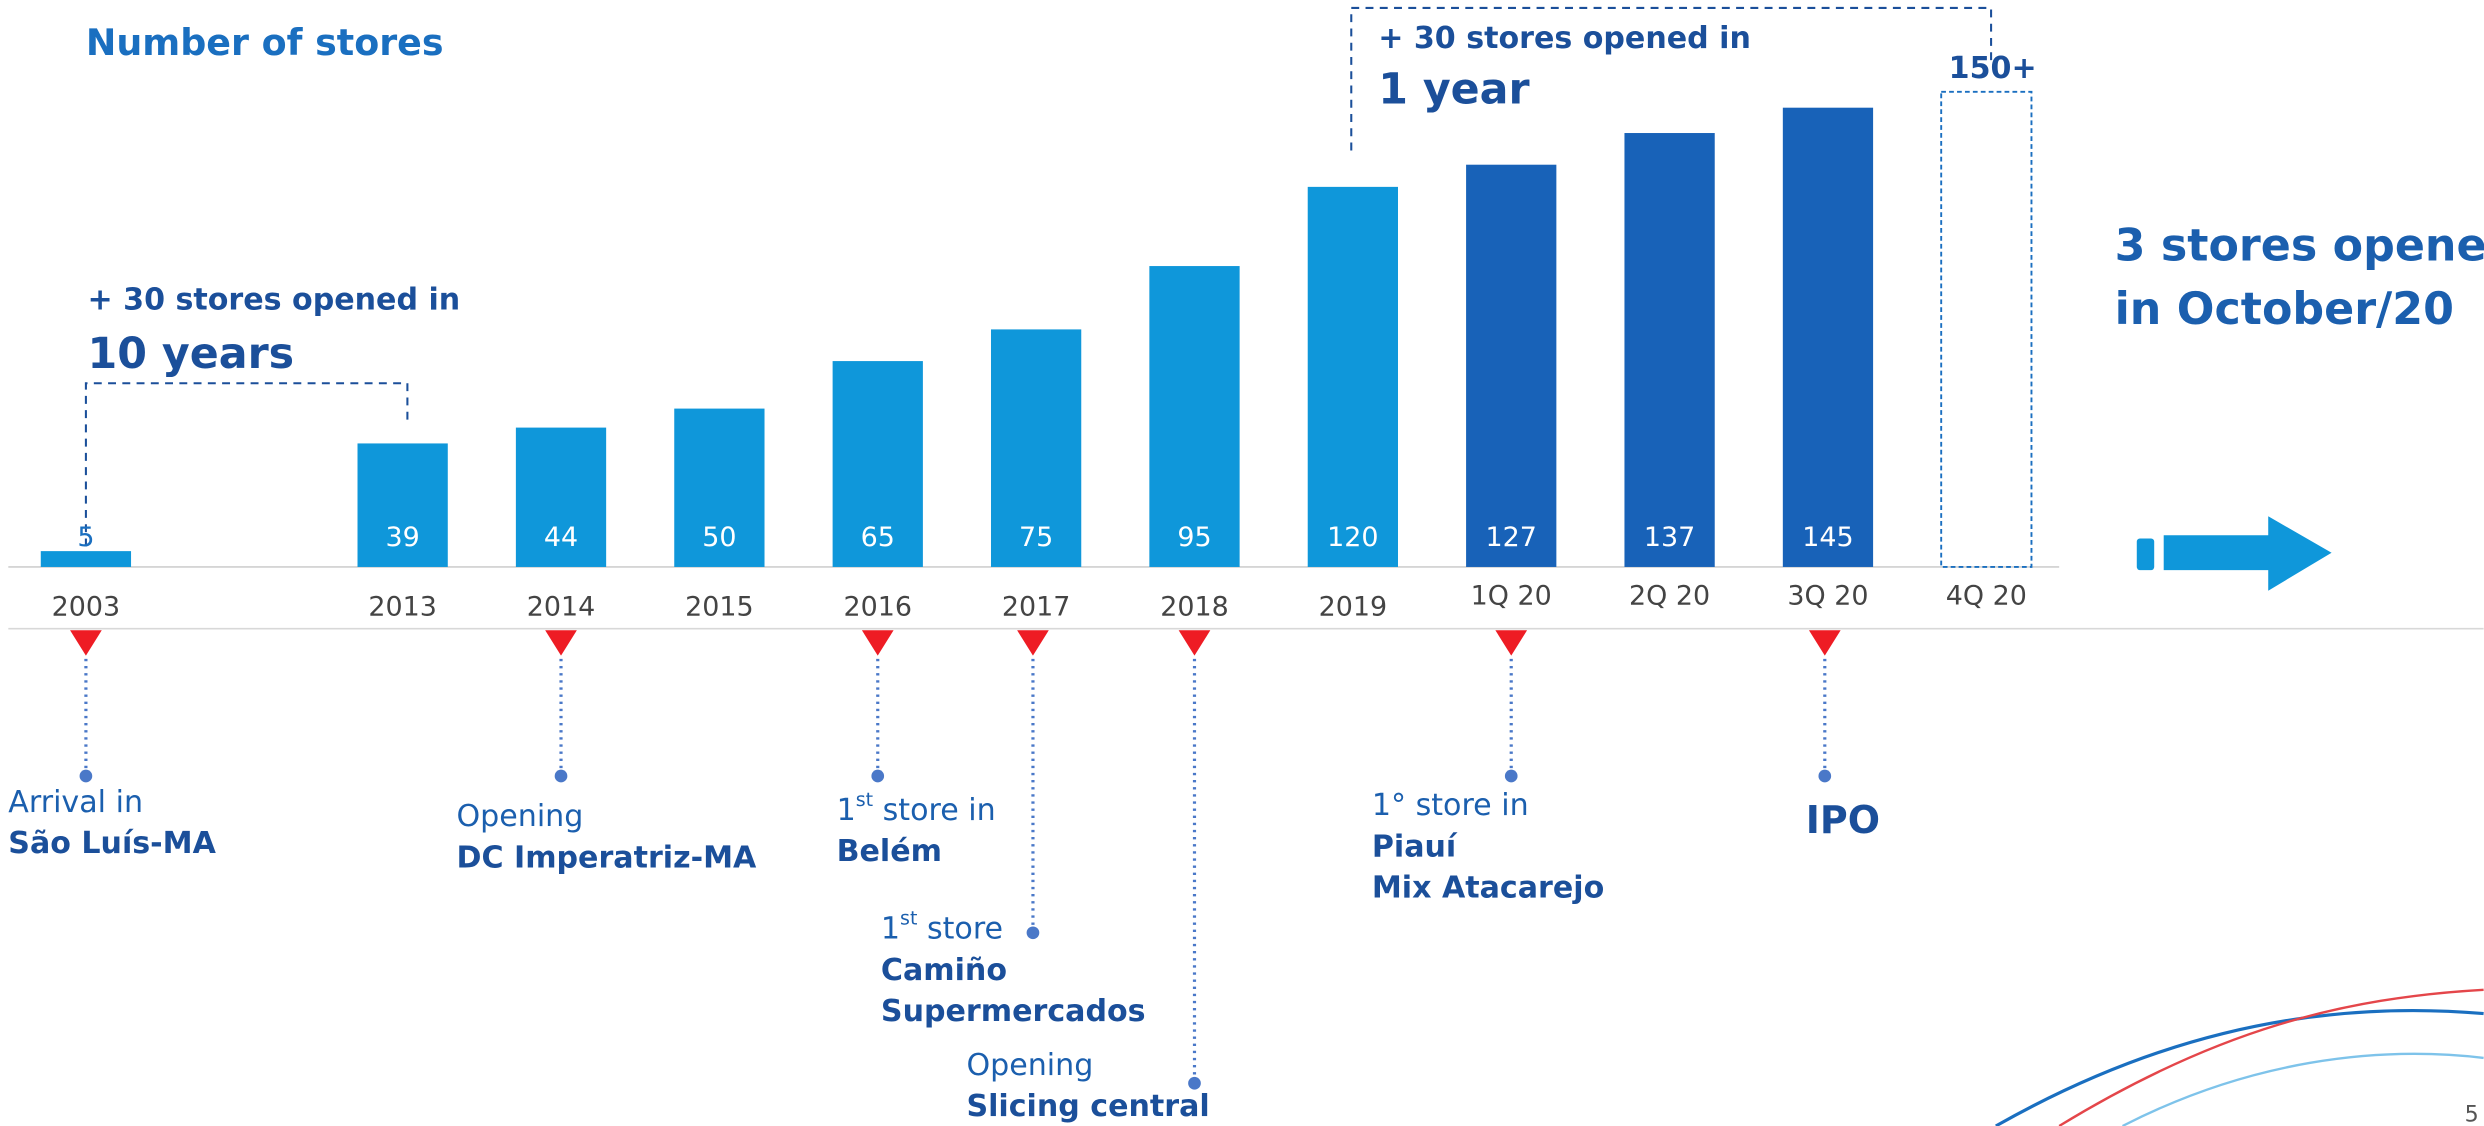  I want to click on annotation: 3 stores opened, so click(2299, 246).